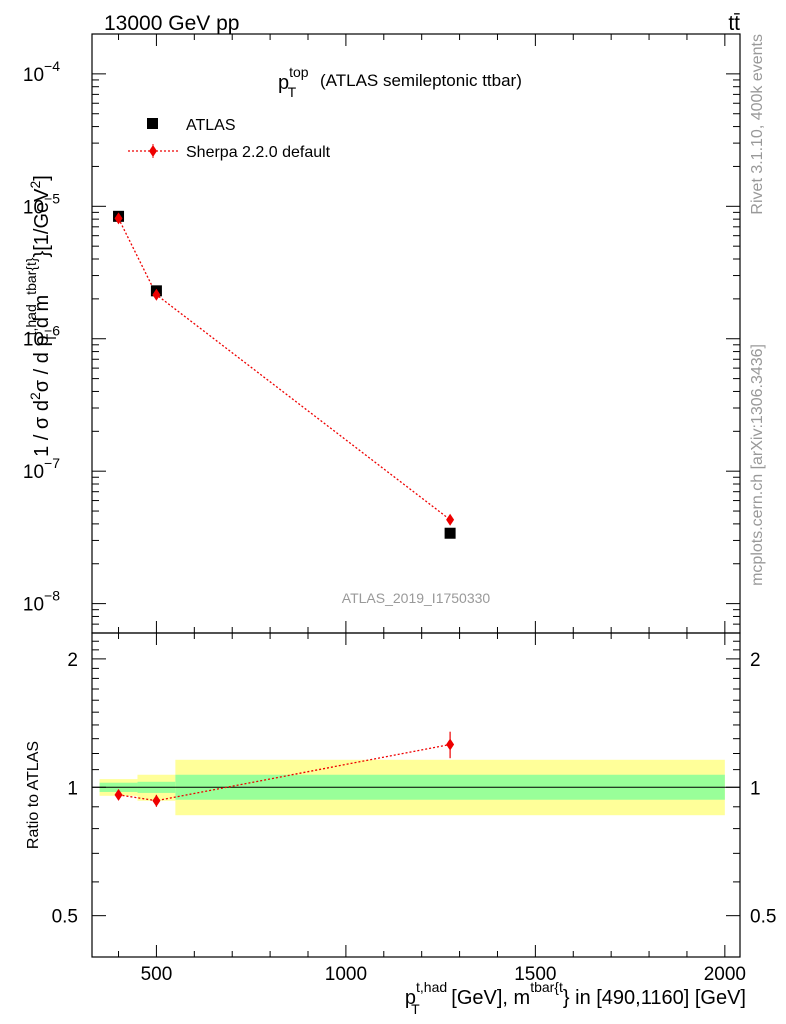 This screenshot has width=786, height=1024. Describe the element at coordinates (65, 917) in the screenshot. I see `y-tick-label-ratio-left: 0.5` at that location.